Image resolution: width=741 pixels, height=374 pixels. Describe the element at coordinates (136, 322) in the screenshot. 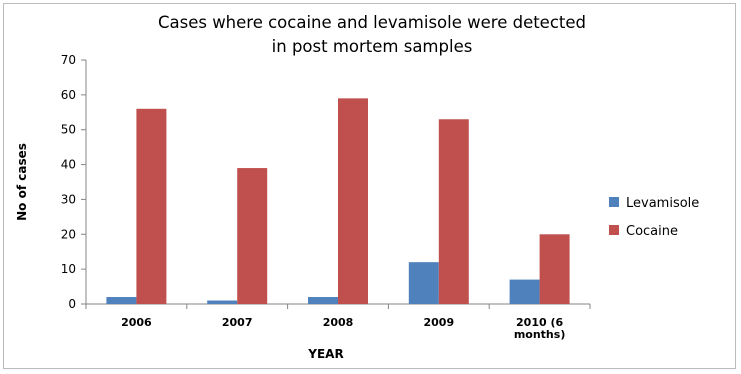

I see `x-tick-label: 2006` at that location.